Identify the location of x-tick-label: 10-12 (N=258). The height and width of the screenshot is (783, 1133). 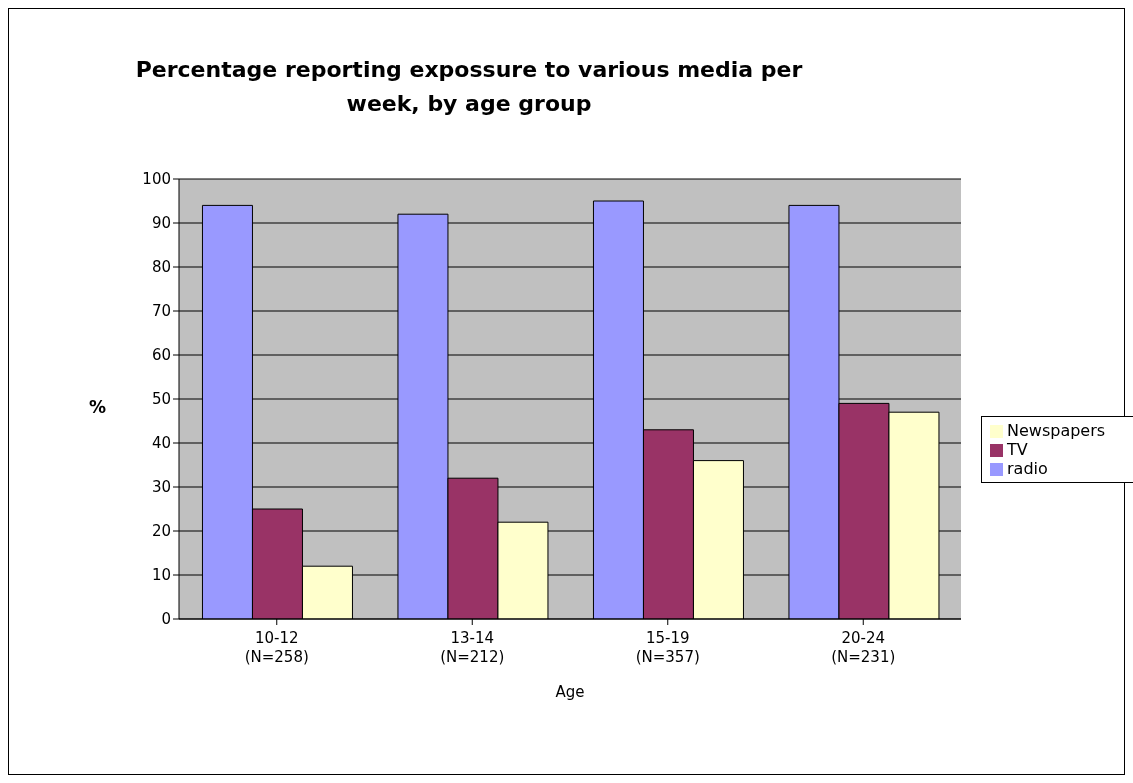
(276, 647).